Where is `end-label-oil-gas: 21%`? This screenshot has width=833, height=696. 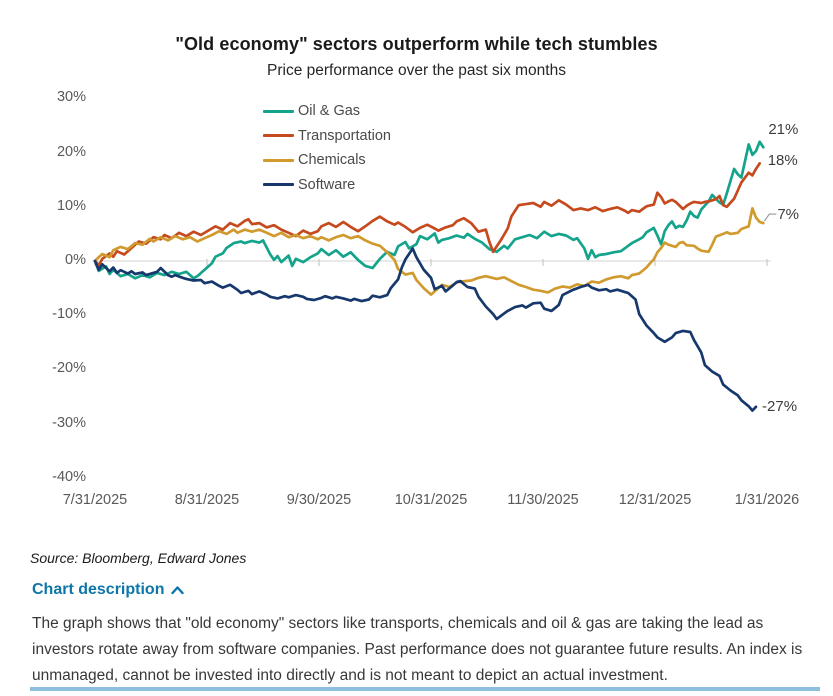 end-label-oil-gas: 21% is located at coordinates (783, 130).